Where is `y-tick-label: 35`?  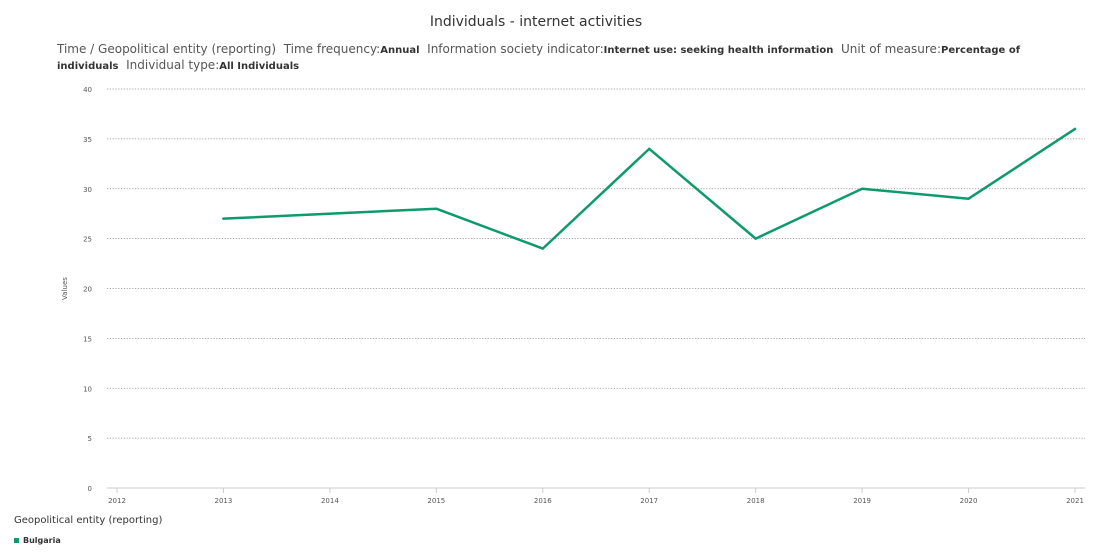
y-tick-label: 35 is located at coordinates (87, 140).